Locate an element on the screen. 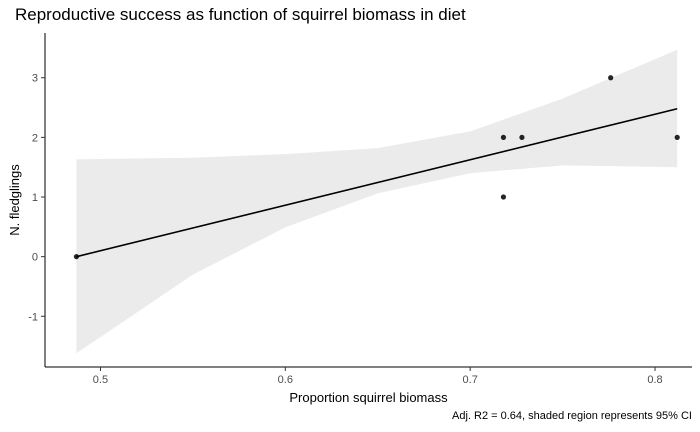  y-axis-label: N. fledglings is located at coordinates (14, 200).